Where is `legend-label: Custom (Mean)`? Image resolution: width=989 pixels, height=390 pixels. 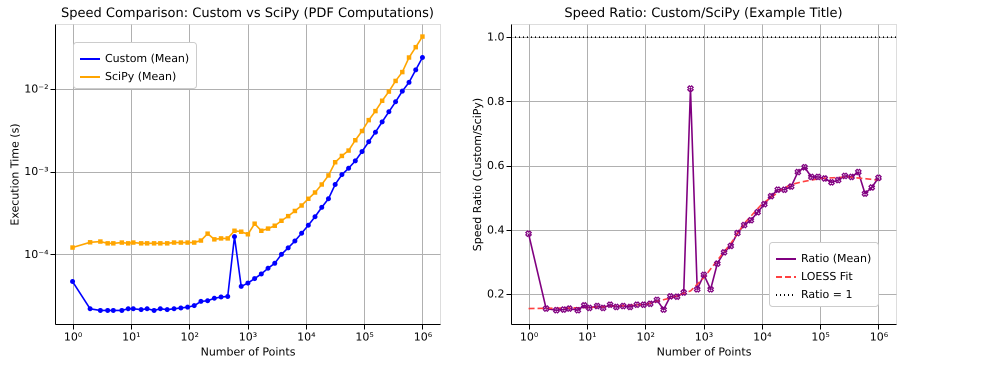 legend-label: Custom (Mean) is located at coordinates (147, 58).